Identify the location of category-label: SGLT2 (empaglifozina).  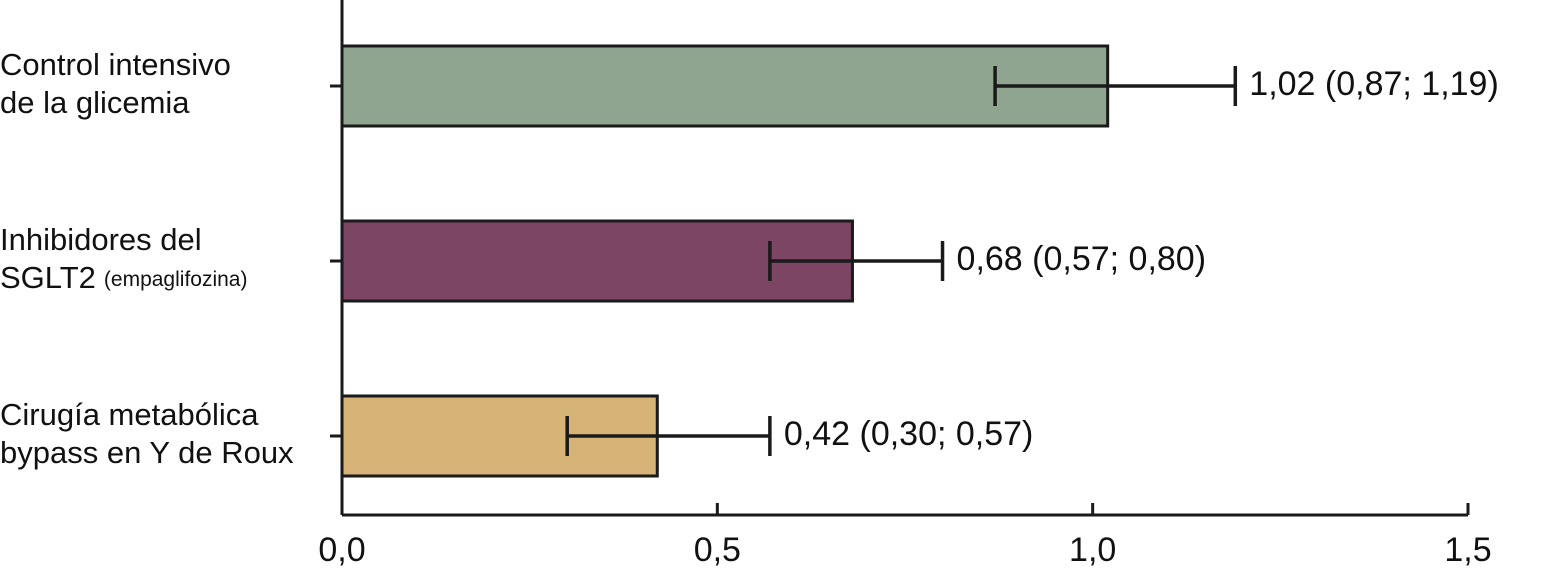
(123, 277).